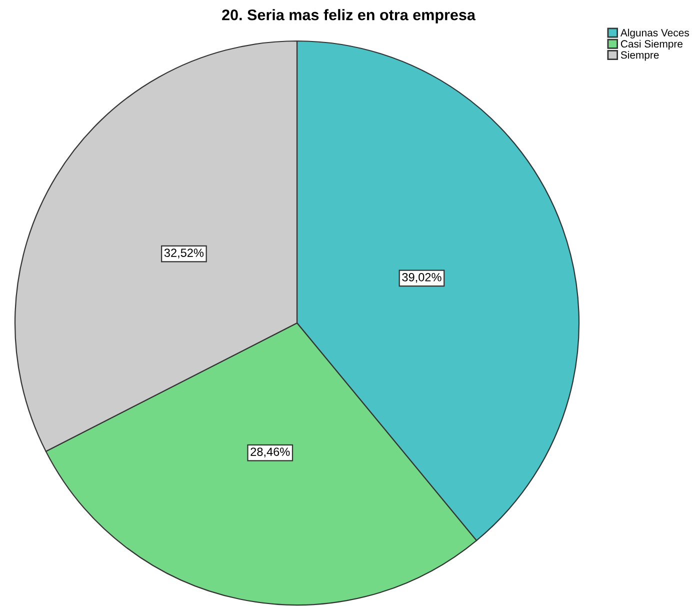 The width and height of the screenshot is (697, 606). Describe the element at coordinates (422, 277) in the screenshot. I see `data-label: 39,02%` at that location.